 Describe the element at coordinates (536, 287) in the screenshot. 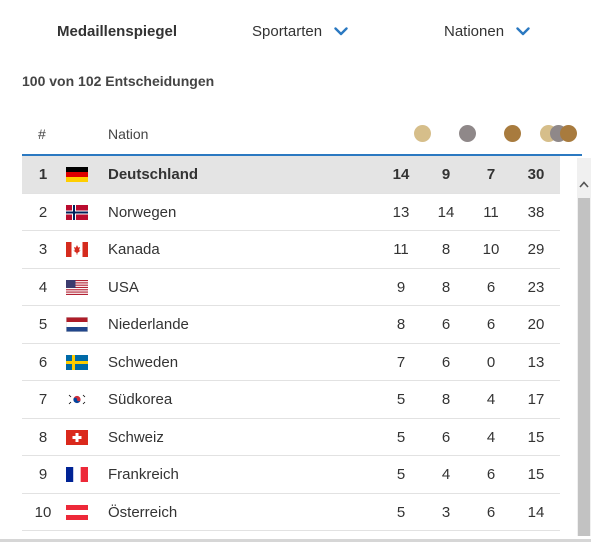

I see `total-count: 23` at that location.